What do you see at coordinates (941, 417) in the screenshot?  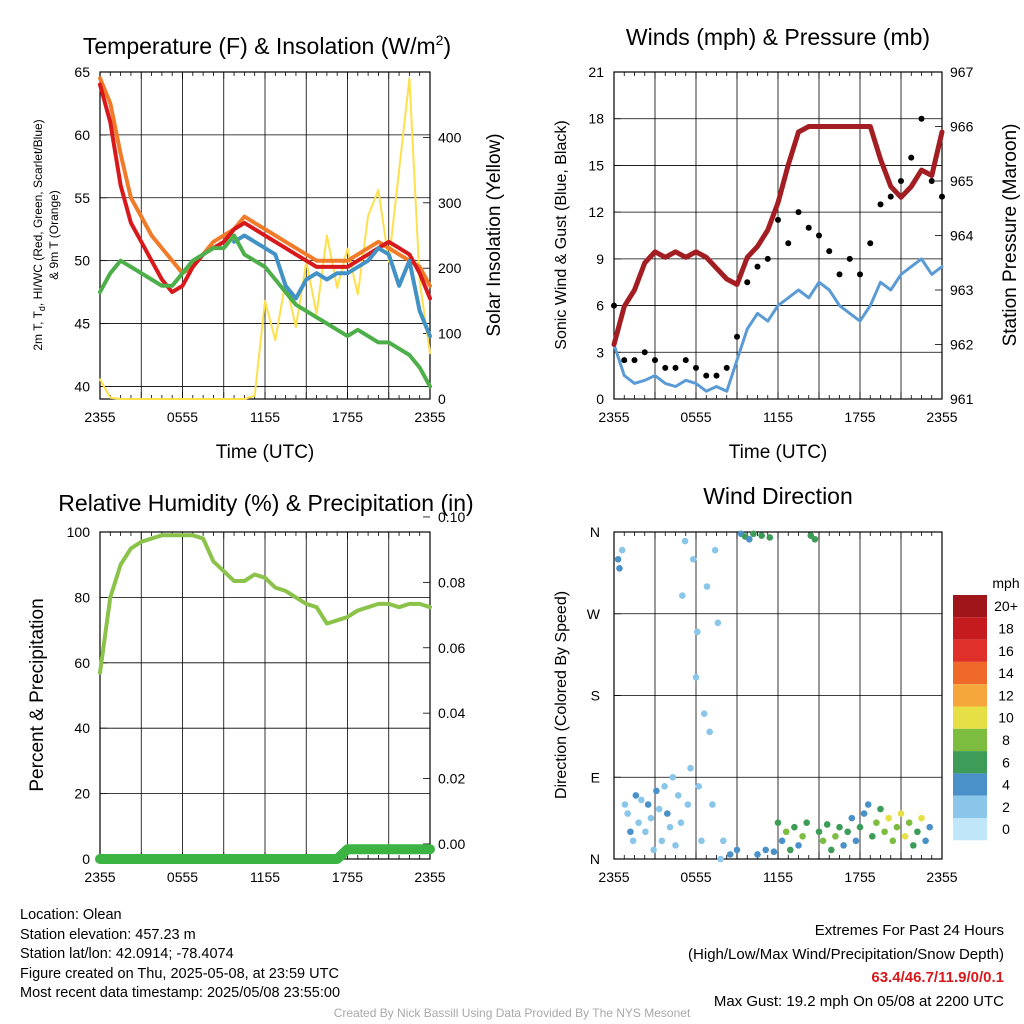 I see `wind-panel-xtick-label: 2355` at bounding box center [941, 417].